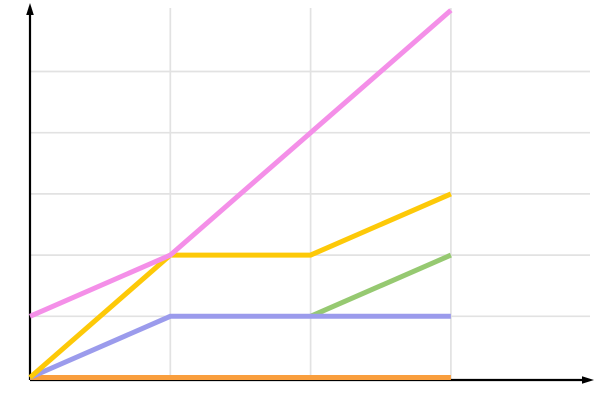  What do you see at coordinates (380, 285) in the screenshot?
I see `series-line-green-rising` at bounding box center [380, 285].